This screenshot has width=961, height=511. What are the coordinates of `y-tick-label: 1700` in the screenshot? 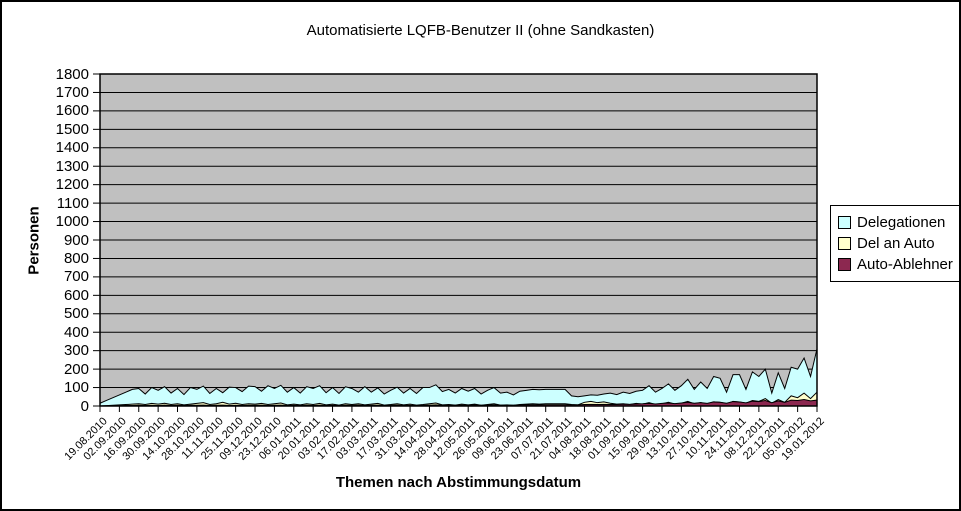 It's located at (72, 92).